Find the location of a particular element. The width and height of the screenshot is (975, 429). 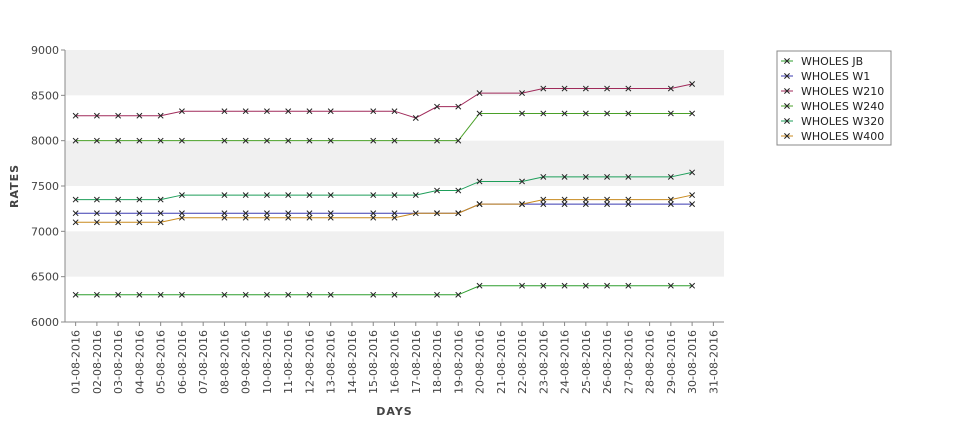

x-tick-label: 20-08-2016 is located at coordinates (480, 362).